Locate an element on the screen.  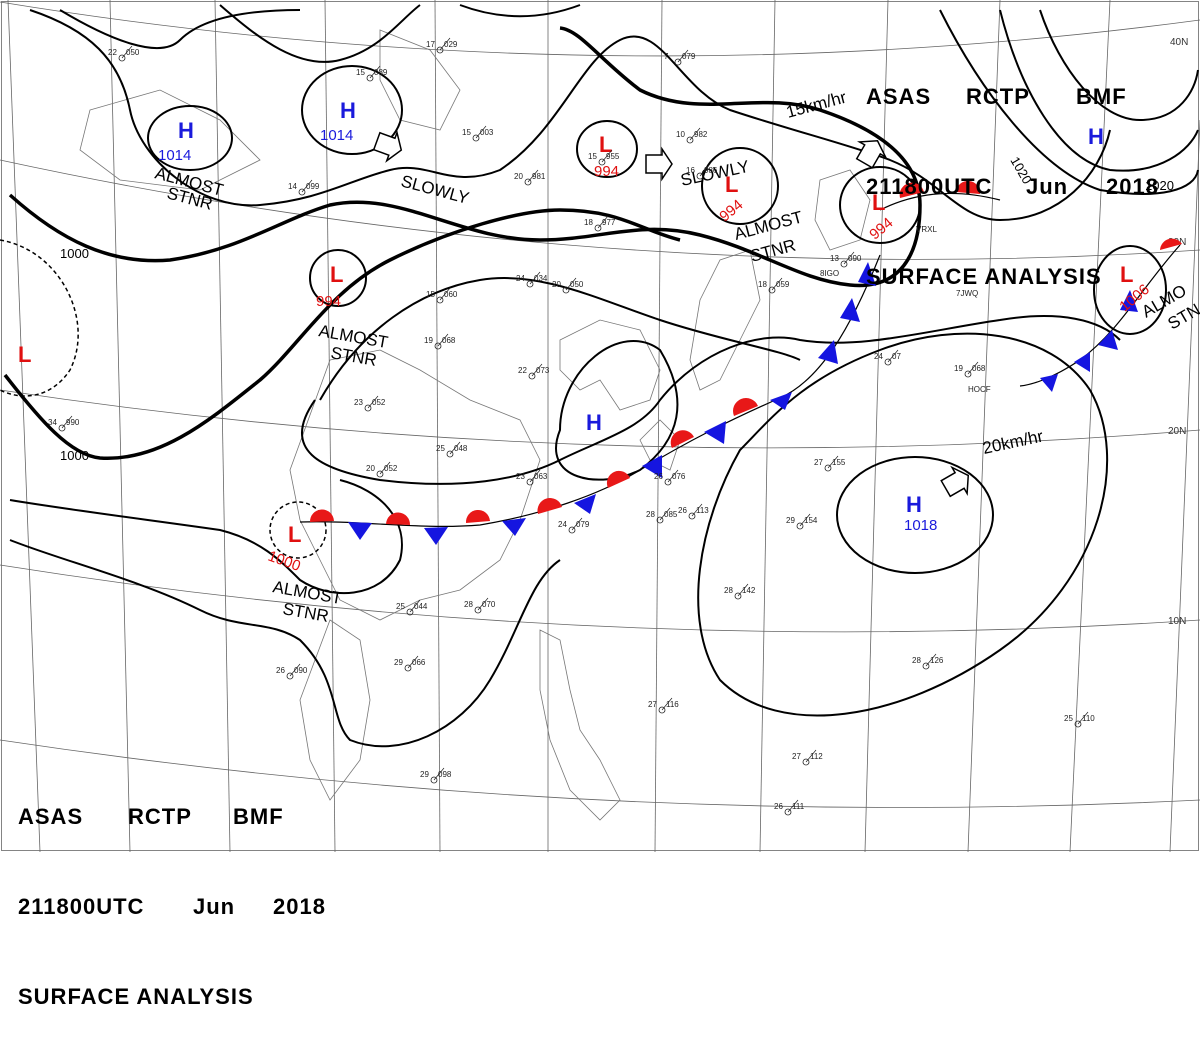
dashed-low-west is located at coordinates (39, 318).